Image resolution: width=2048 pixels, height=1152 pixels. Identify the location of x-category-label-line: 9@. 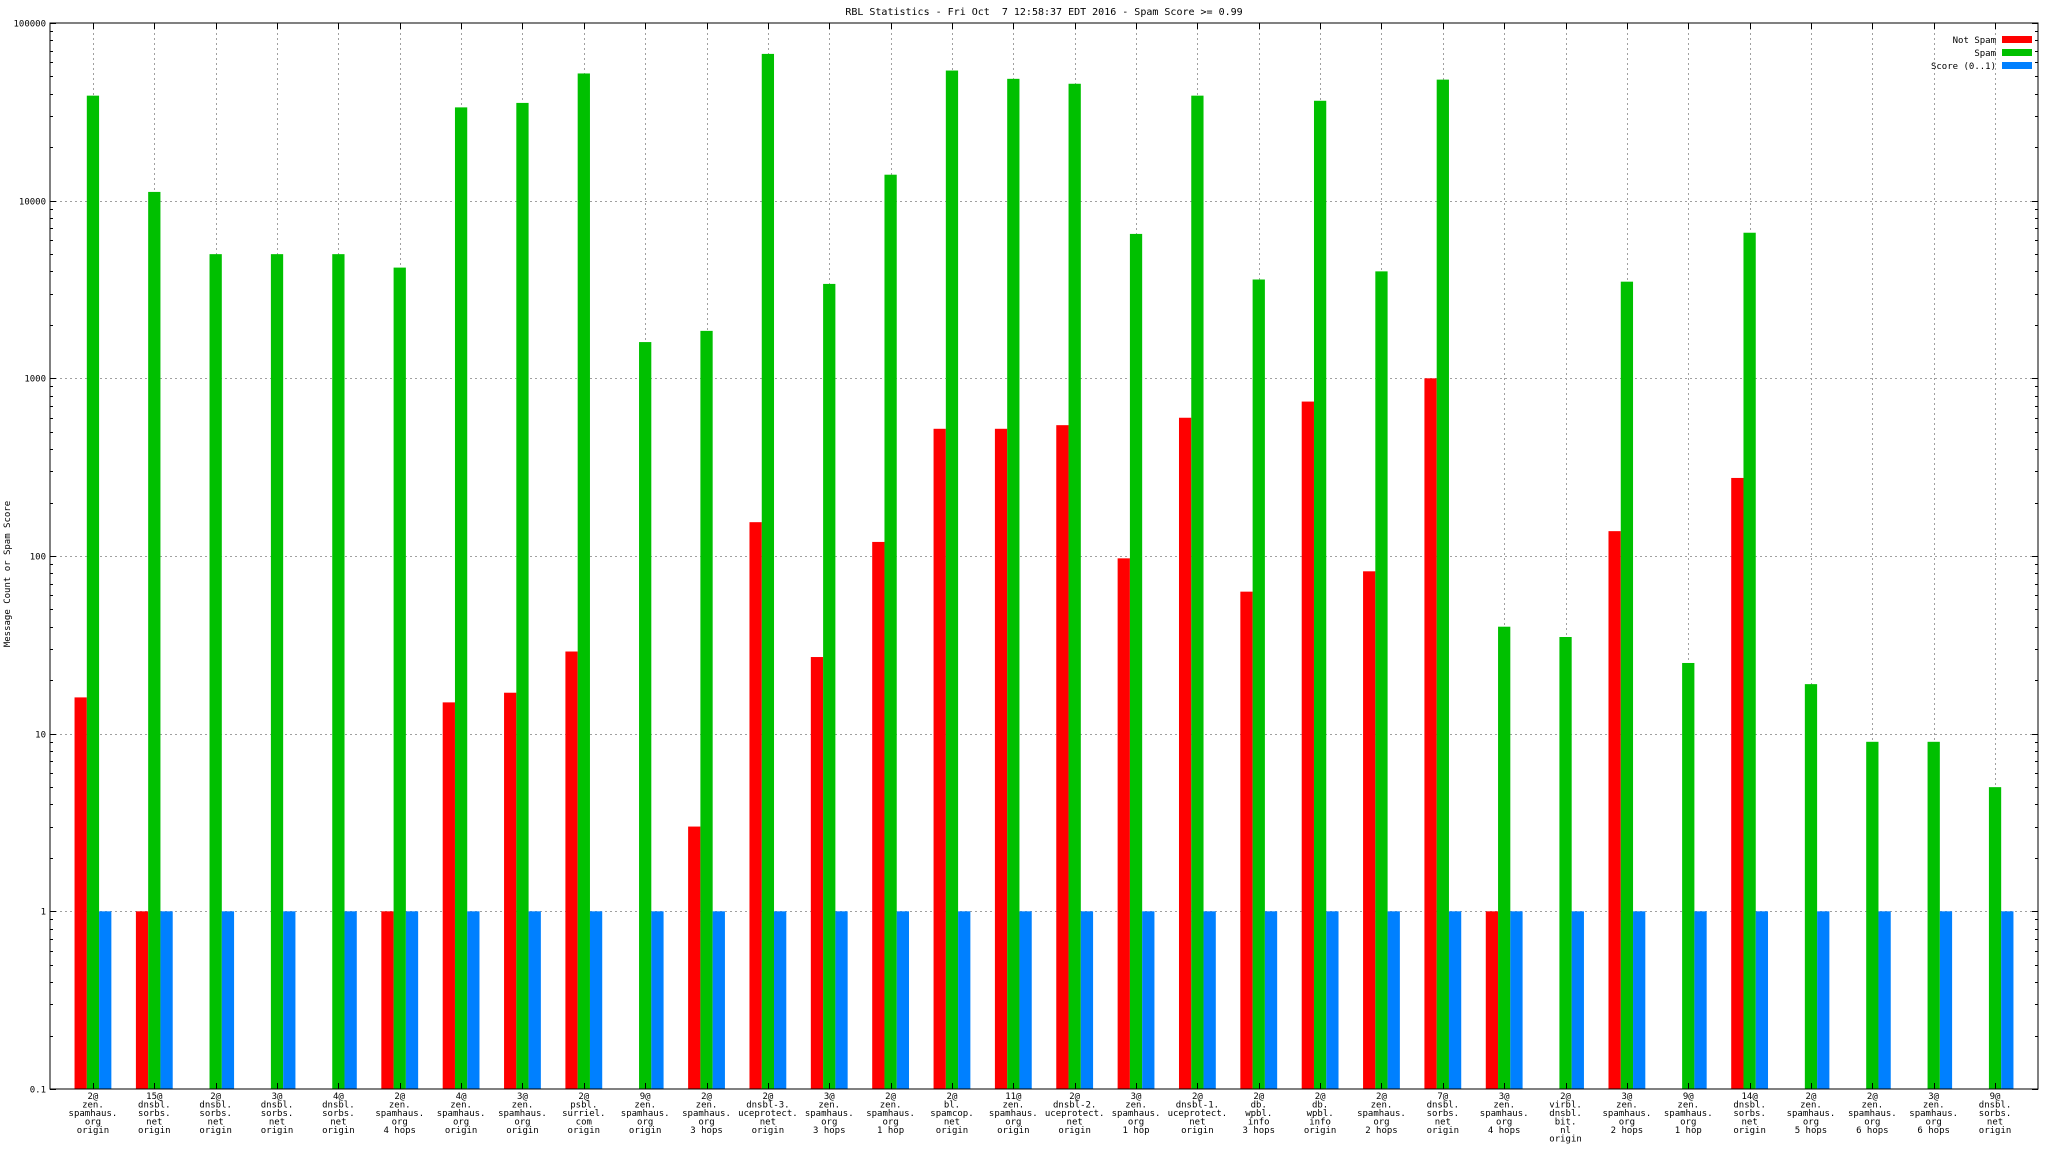
(645, 1097).